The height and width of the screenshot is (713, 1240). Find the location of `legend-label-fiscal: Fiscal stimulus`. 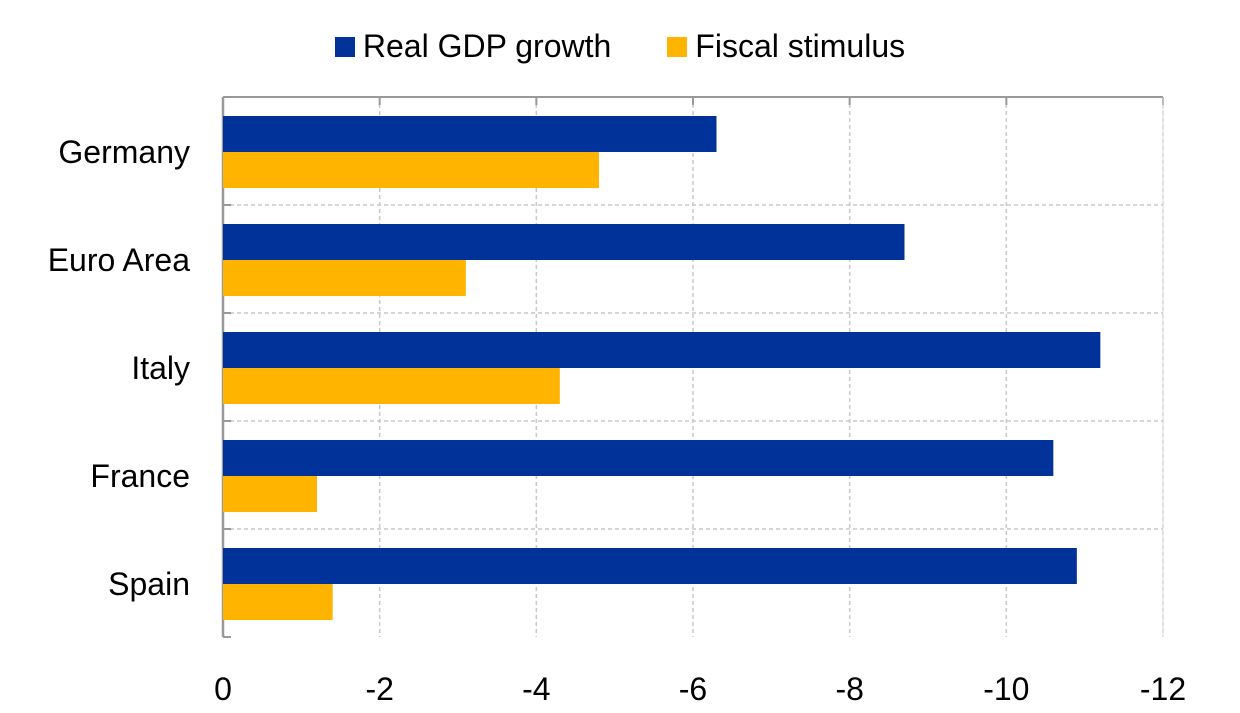

legend-label-fiscal: Fiscal stimulus is located at coordinates (800, 46).